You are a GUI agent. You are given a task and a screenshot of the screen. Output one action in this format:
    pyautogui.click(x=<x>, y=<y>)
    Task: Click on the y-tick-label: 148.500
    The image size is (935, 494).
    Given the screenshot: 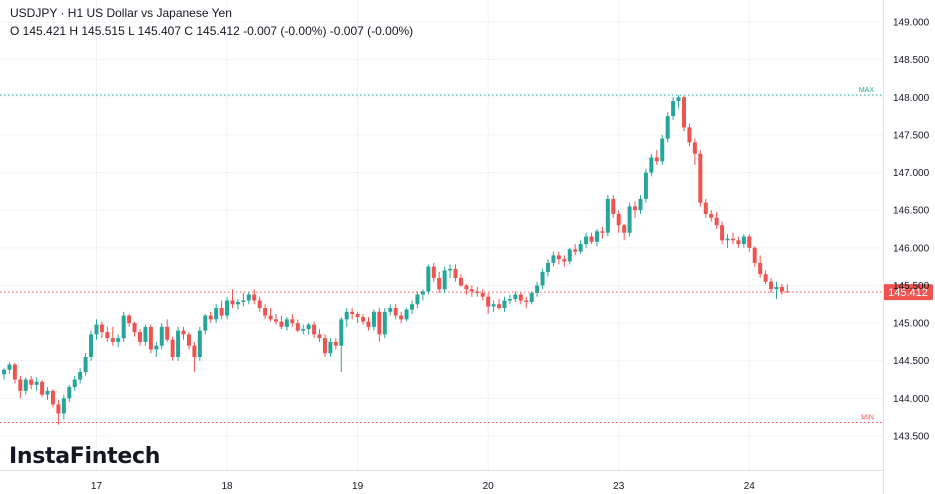 What is the action you would take?
    pyautogui.click(x=911, y=60)
    